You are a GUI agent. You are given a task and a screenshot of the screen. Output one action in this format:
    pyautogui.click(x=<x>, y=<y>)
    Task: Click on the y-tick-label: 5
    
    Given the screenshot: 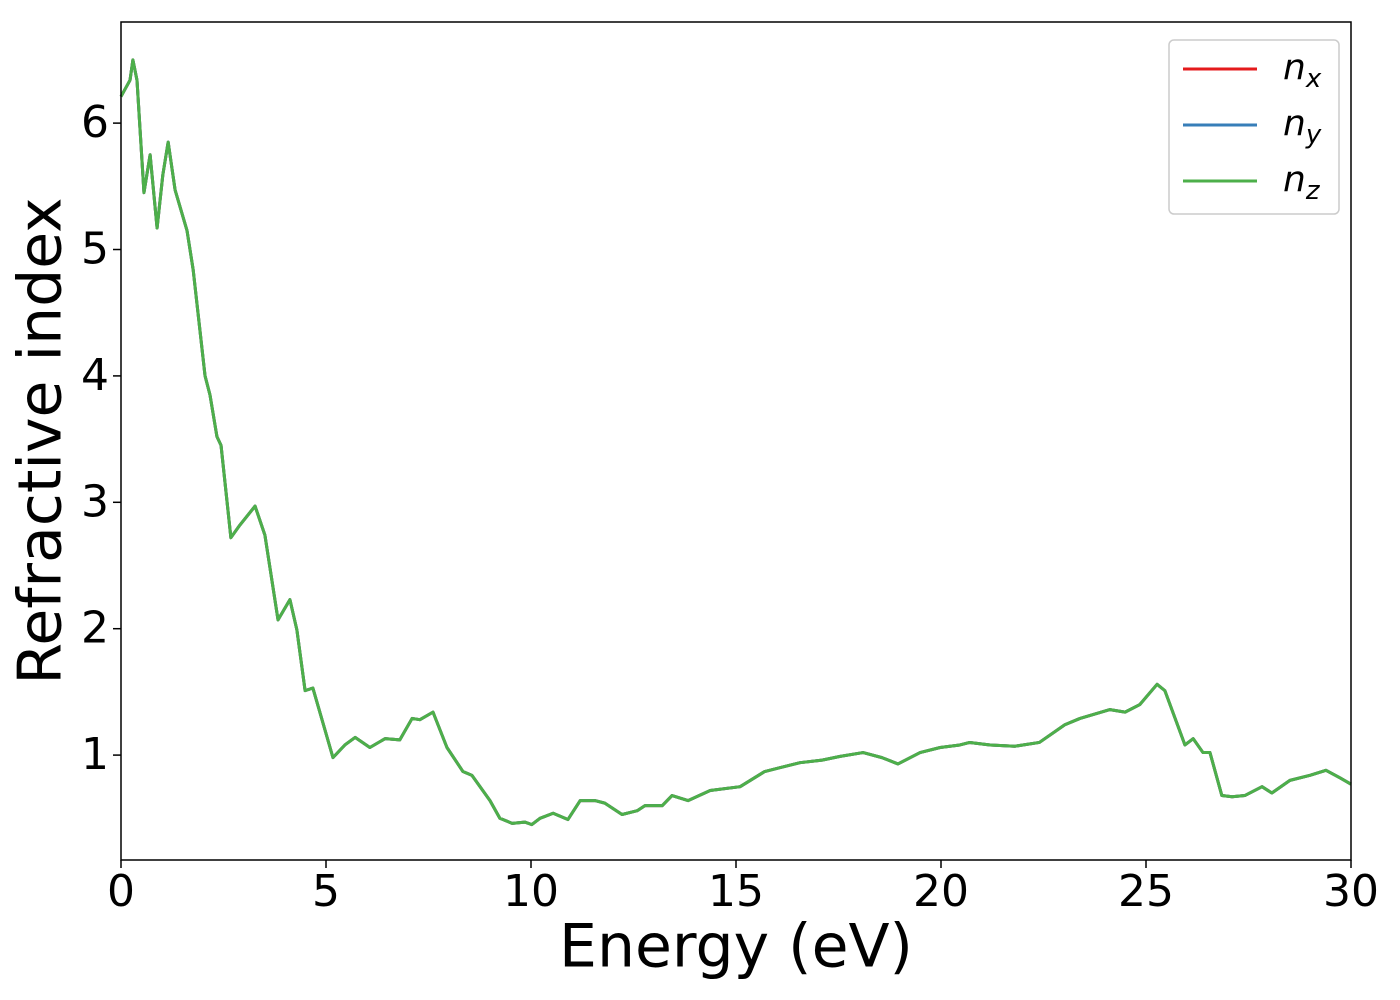 What is the action you would take?
    pyautogui.click(x=95, y=249)
    